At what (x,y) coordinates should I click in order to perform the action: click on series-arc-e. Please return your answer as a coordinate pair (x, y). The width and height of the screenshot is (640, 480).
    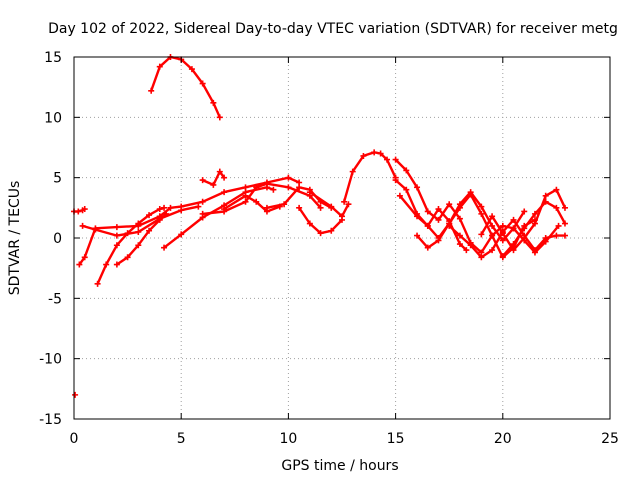
    Looking at the image, I should click on (131, 245).